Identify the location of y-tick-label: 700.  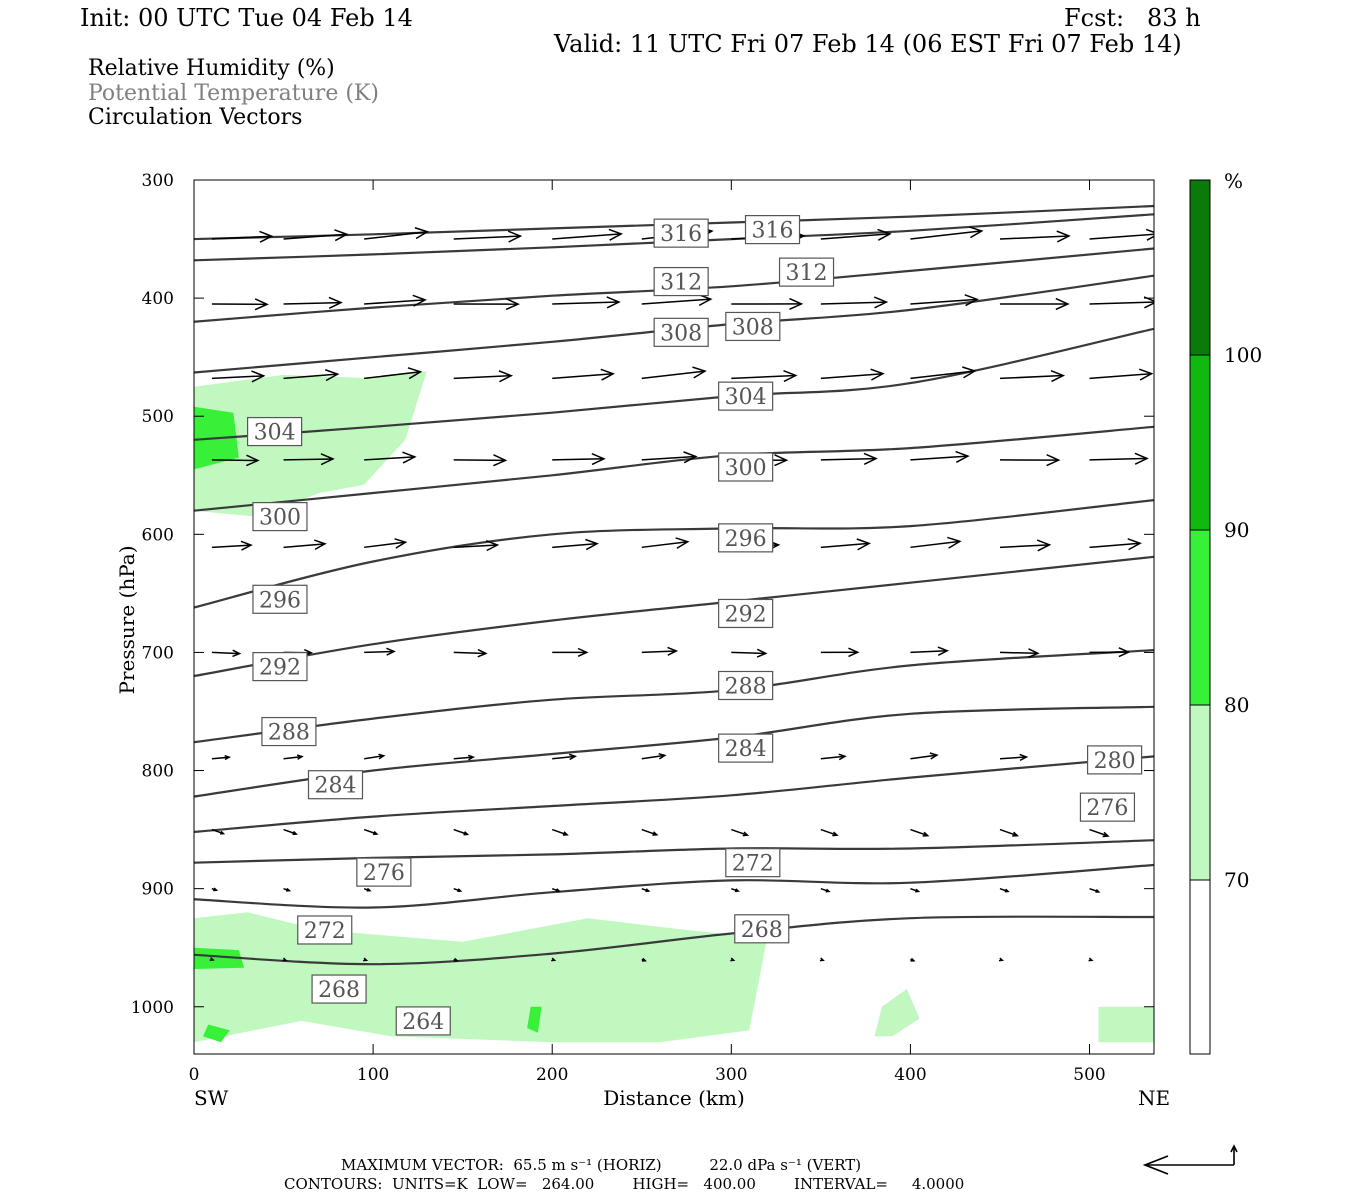
(158, 653).